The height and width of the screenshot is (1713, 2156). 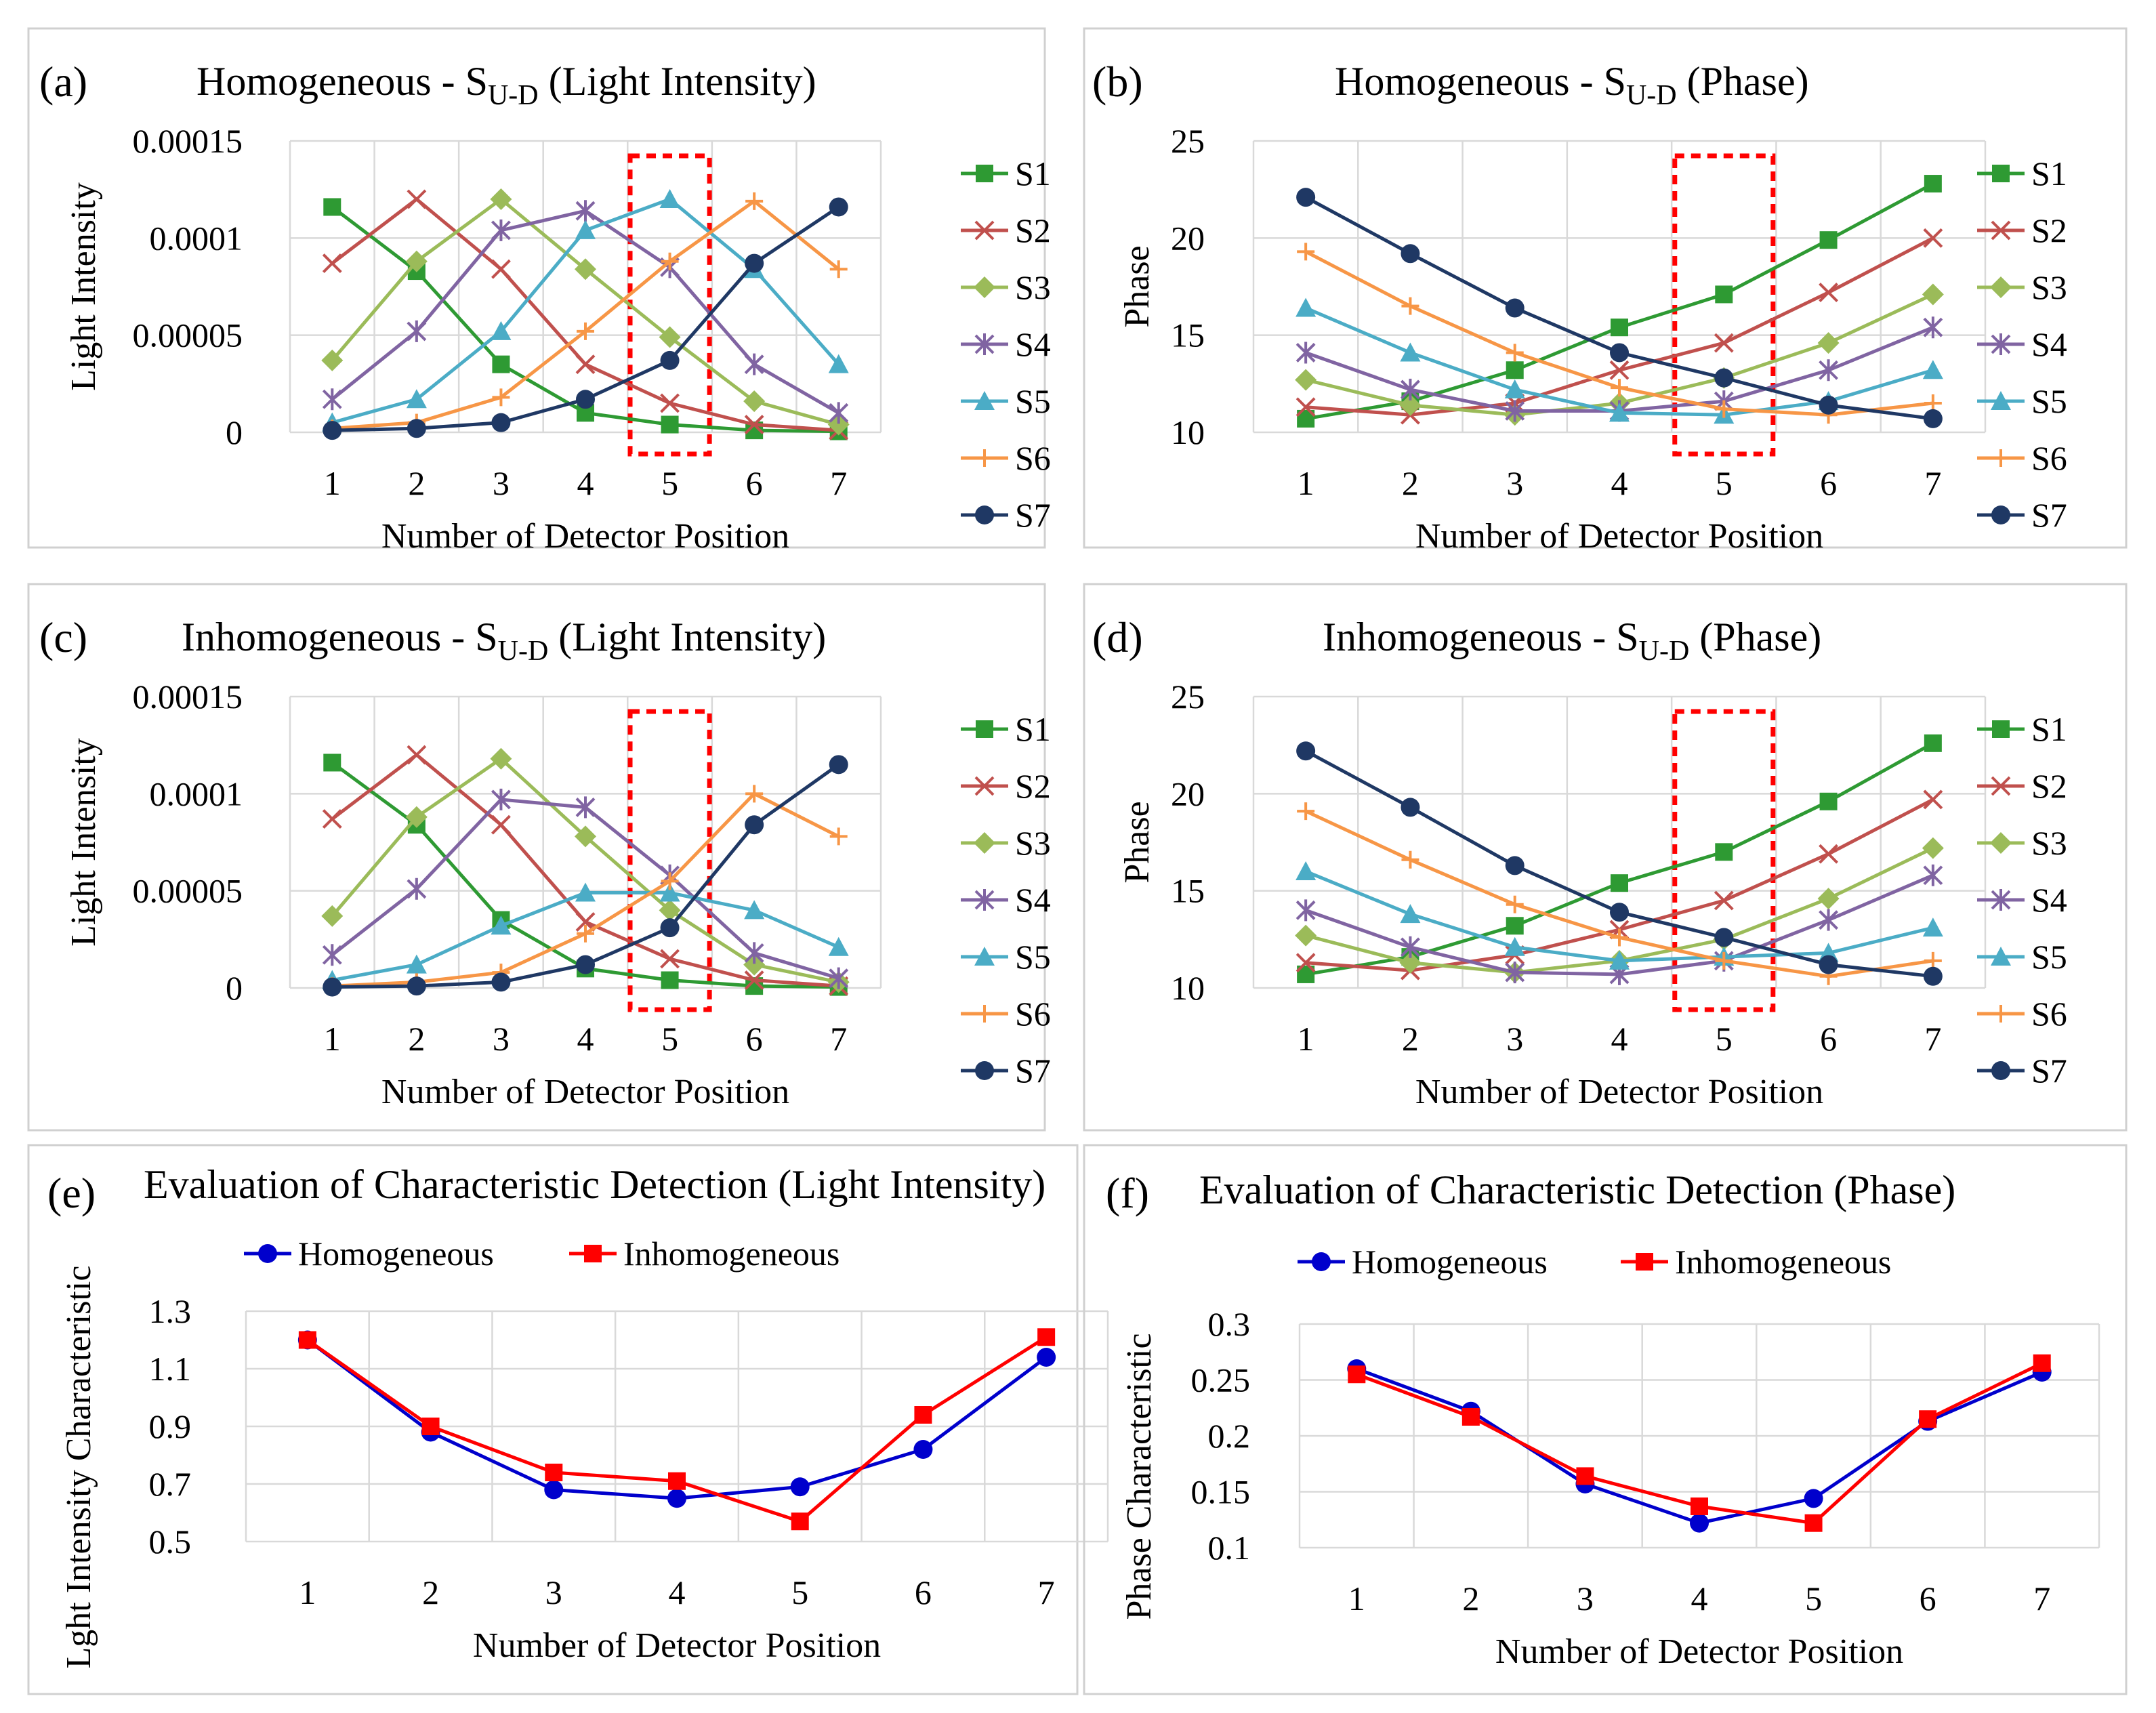 I want to click on chart-title: Inhomogeneous - SU-D (Light Intensity), so click(x=504, y=641).